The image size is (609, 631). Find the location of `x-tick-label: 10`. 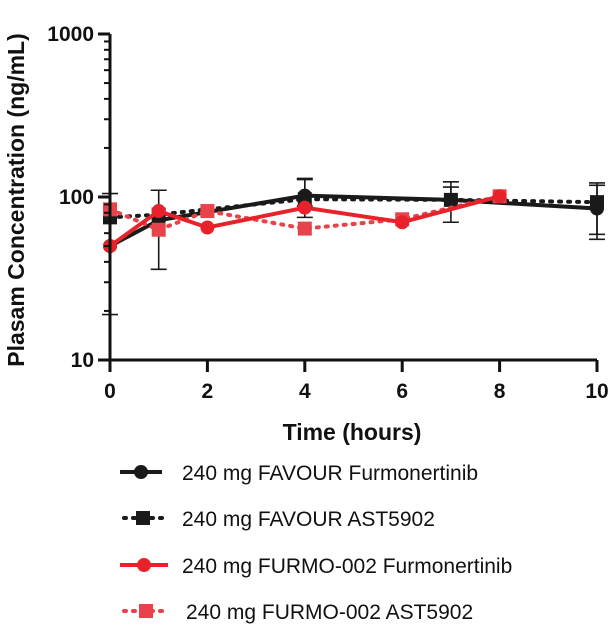

x-tick-label: 10 is located at coordinates (596, 391).